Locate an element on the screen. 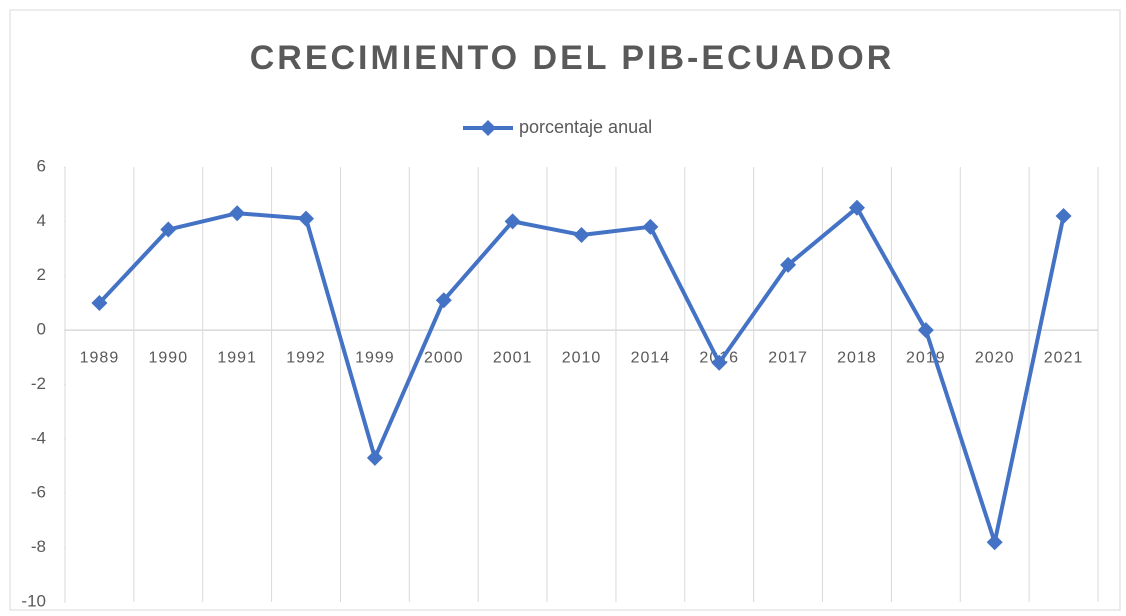 This screenshot has width=1126, height=616. x-tick-label: 2010 is located at coordinates (582, 357).